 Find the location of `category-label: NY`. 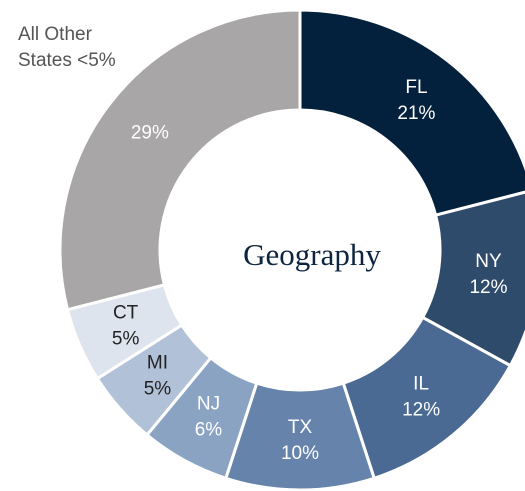

category-label: NY is located at coordinates (488, 261).